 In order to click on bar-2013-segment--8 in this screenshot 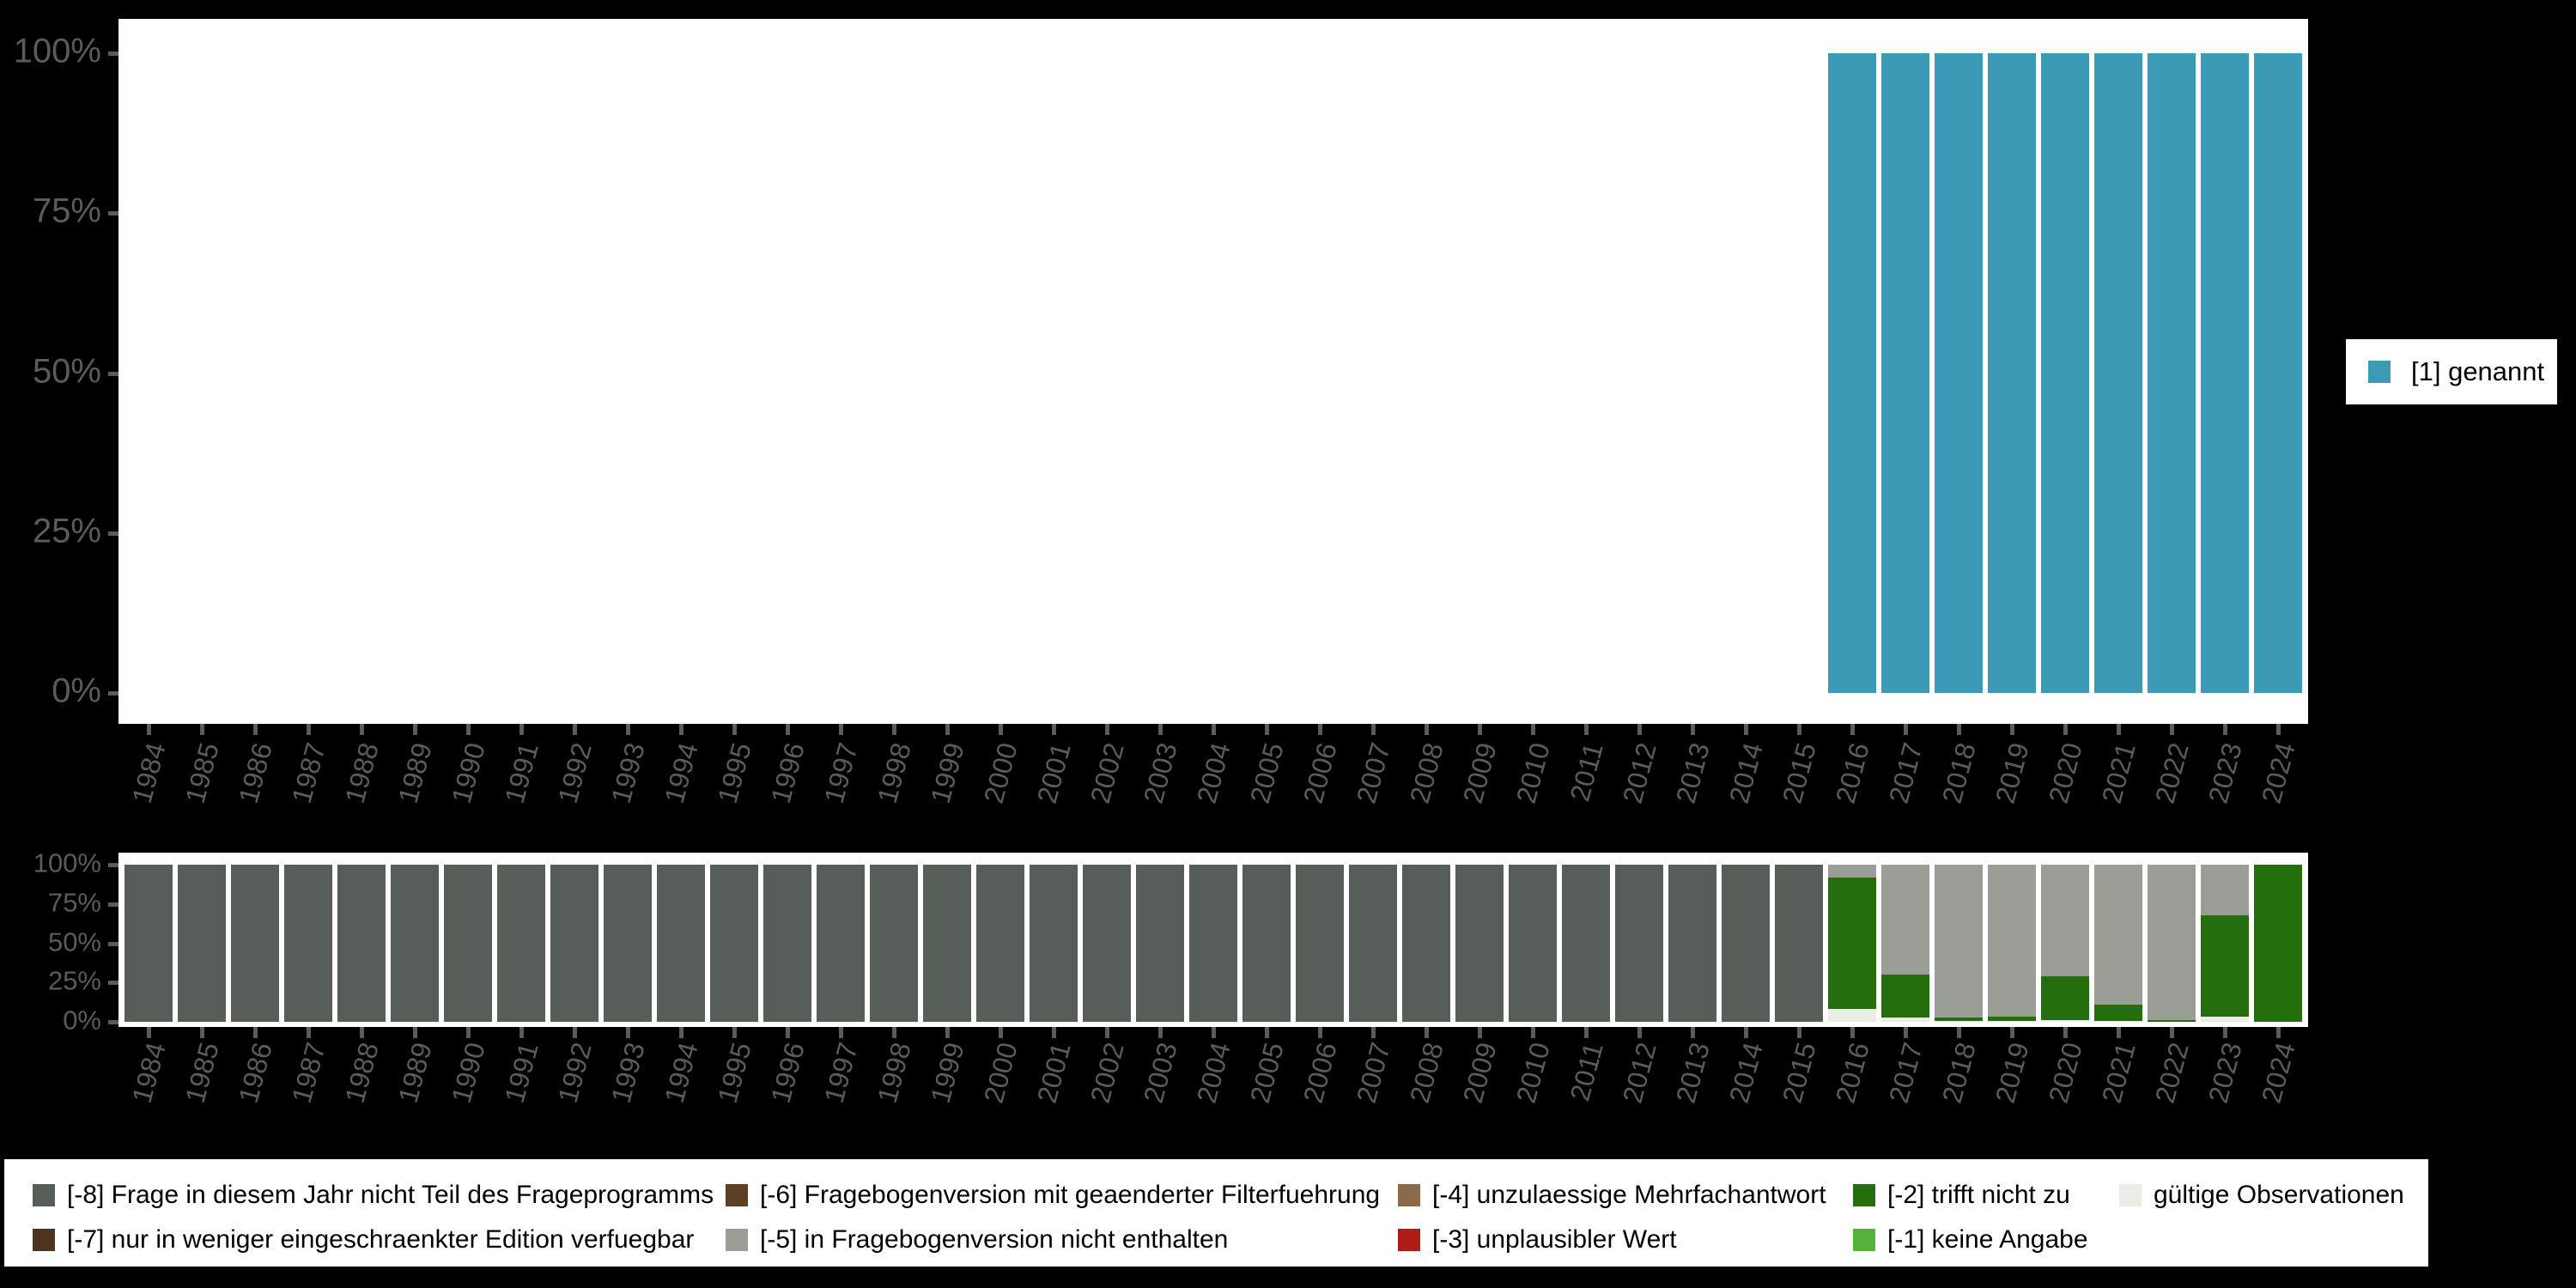, I will do `click(1692, 943)`.